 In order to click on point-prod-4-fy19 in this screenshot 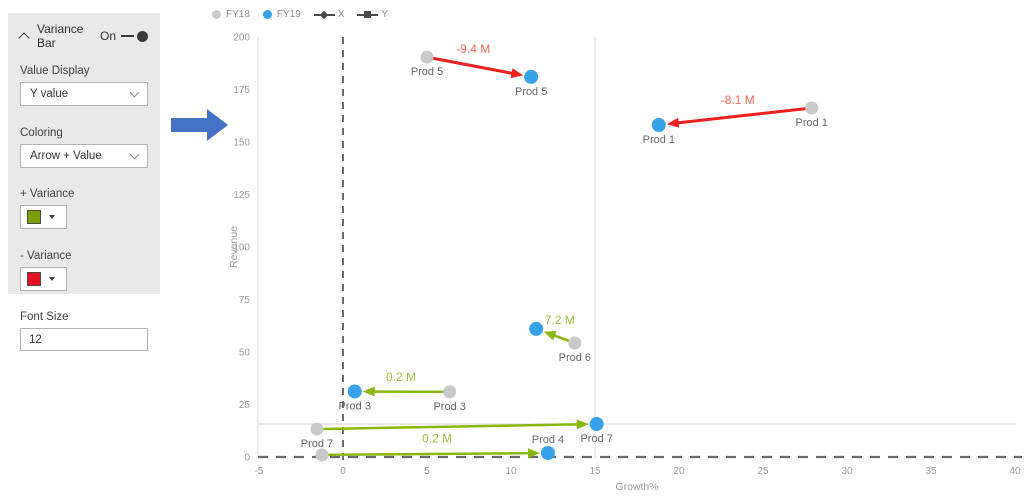, I will do `click(547, 453)`.